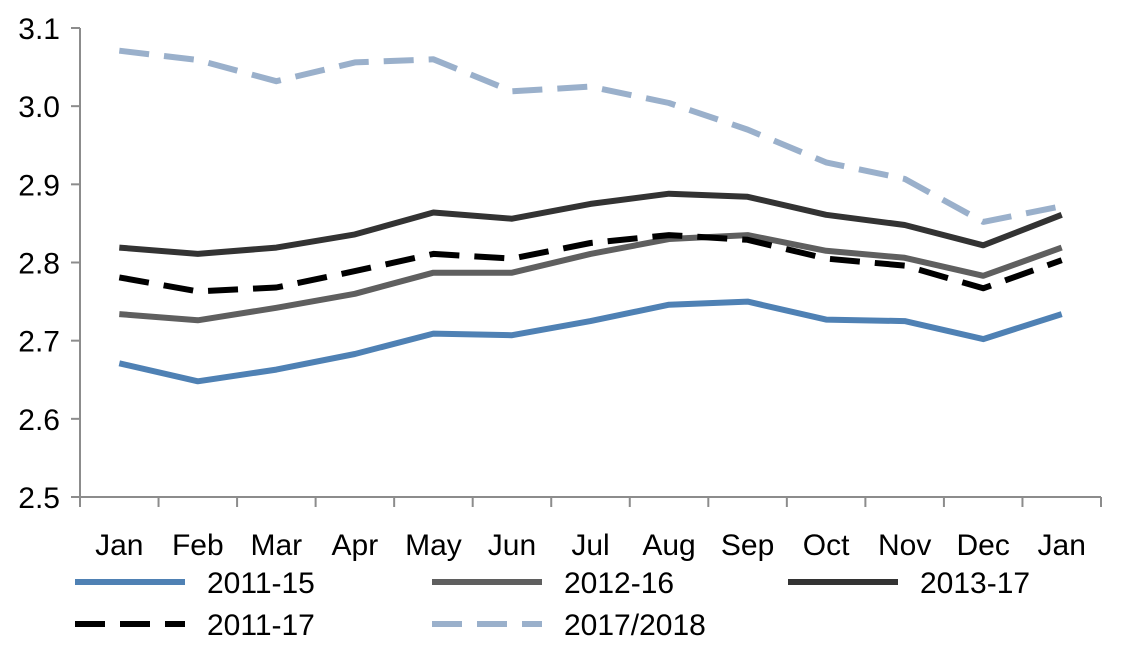  Describe the element at coordinates (198, 545) in the screenshot. I see `x-tick-label: Feb` at that location.